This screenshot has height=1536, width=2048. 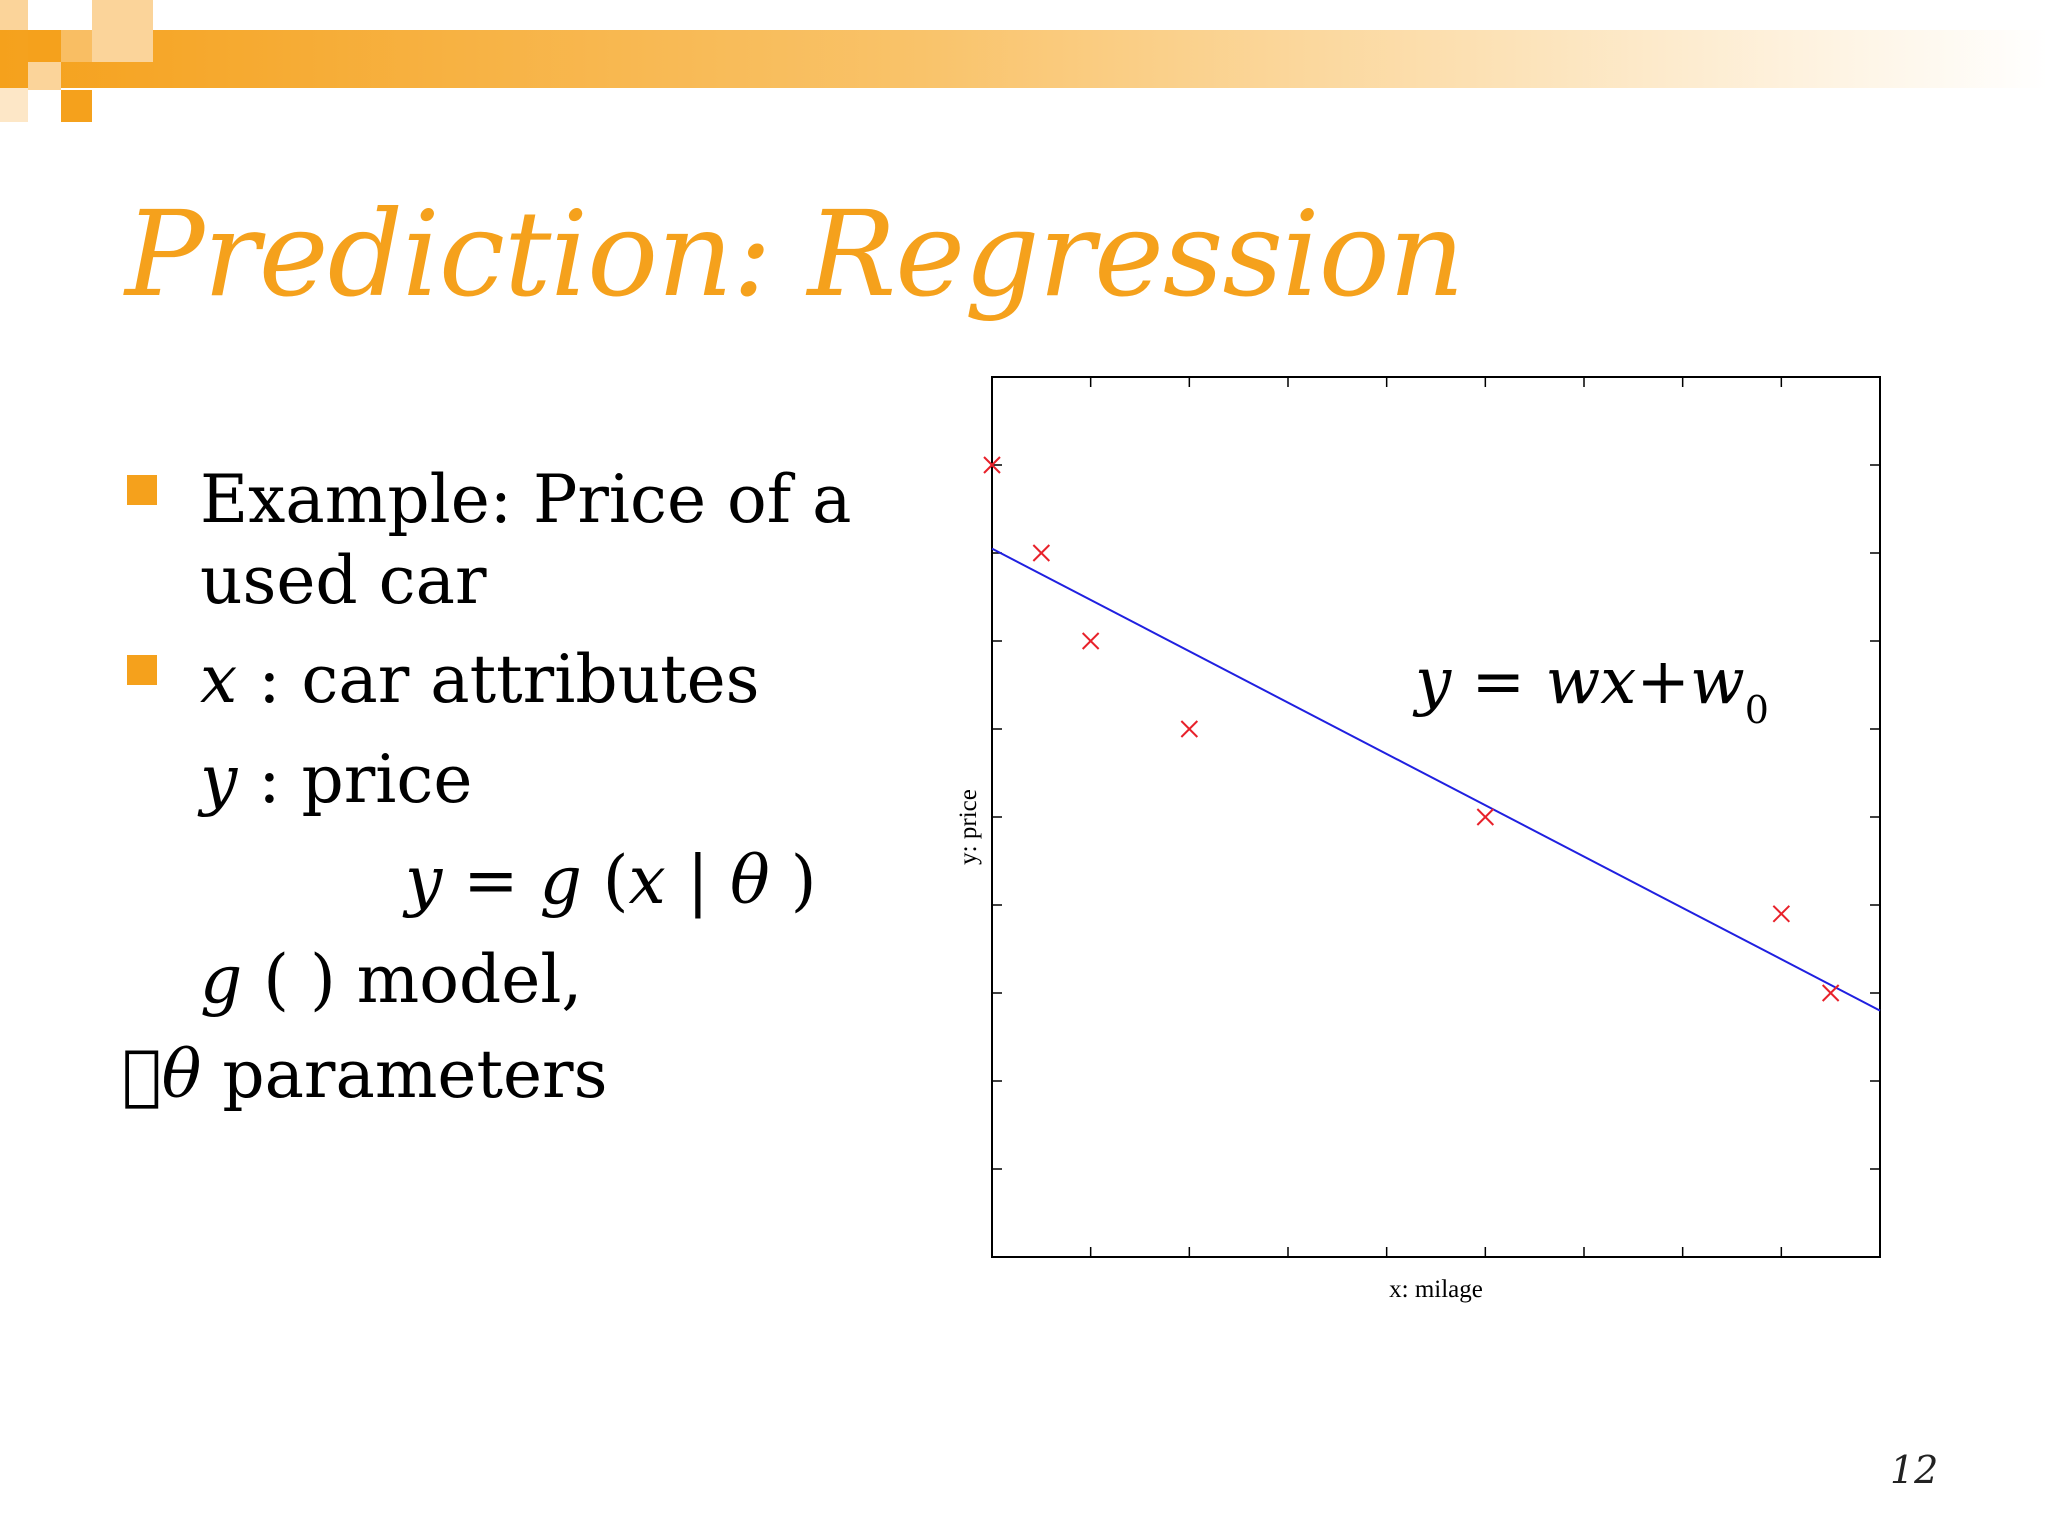 What do you see at coordinates (343, 580) in the screenshot?
I see `bullet-1-line-2: used car` at bounding box center [343, 580].